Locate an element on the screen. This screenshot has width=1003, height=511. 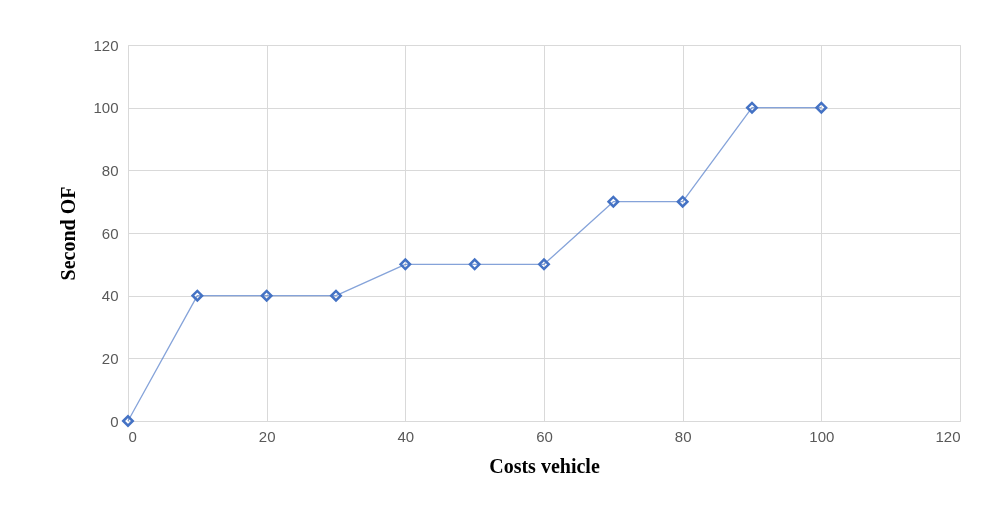
y-tick-label: 100 is located at coordinates (106, 108).